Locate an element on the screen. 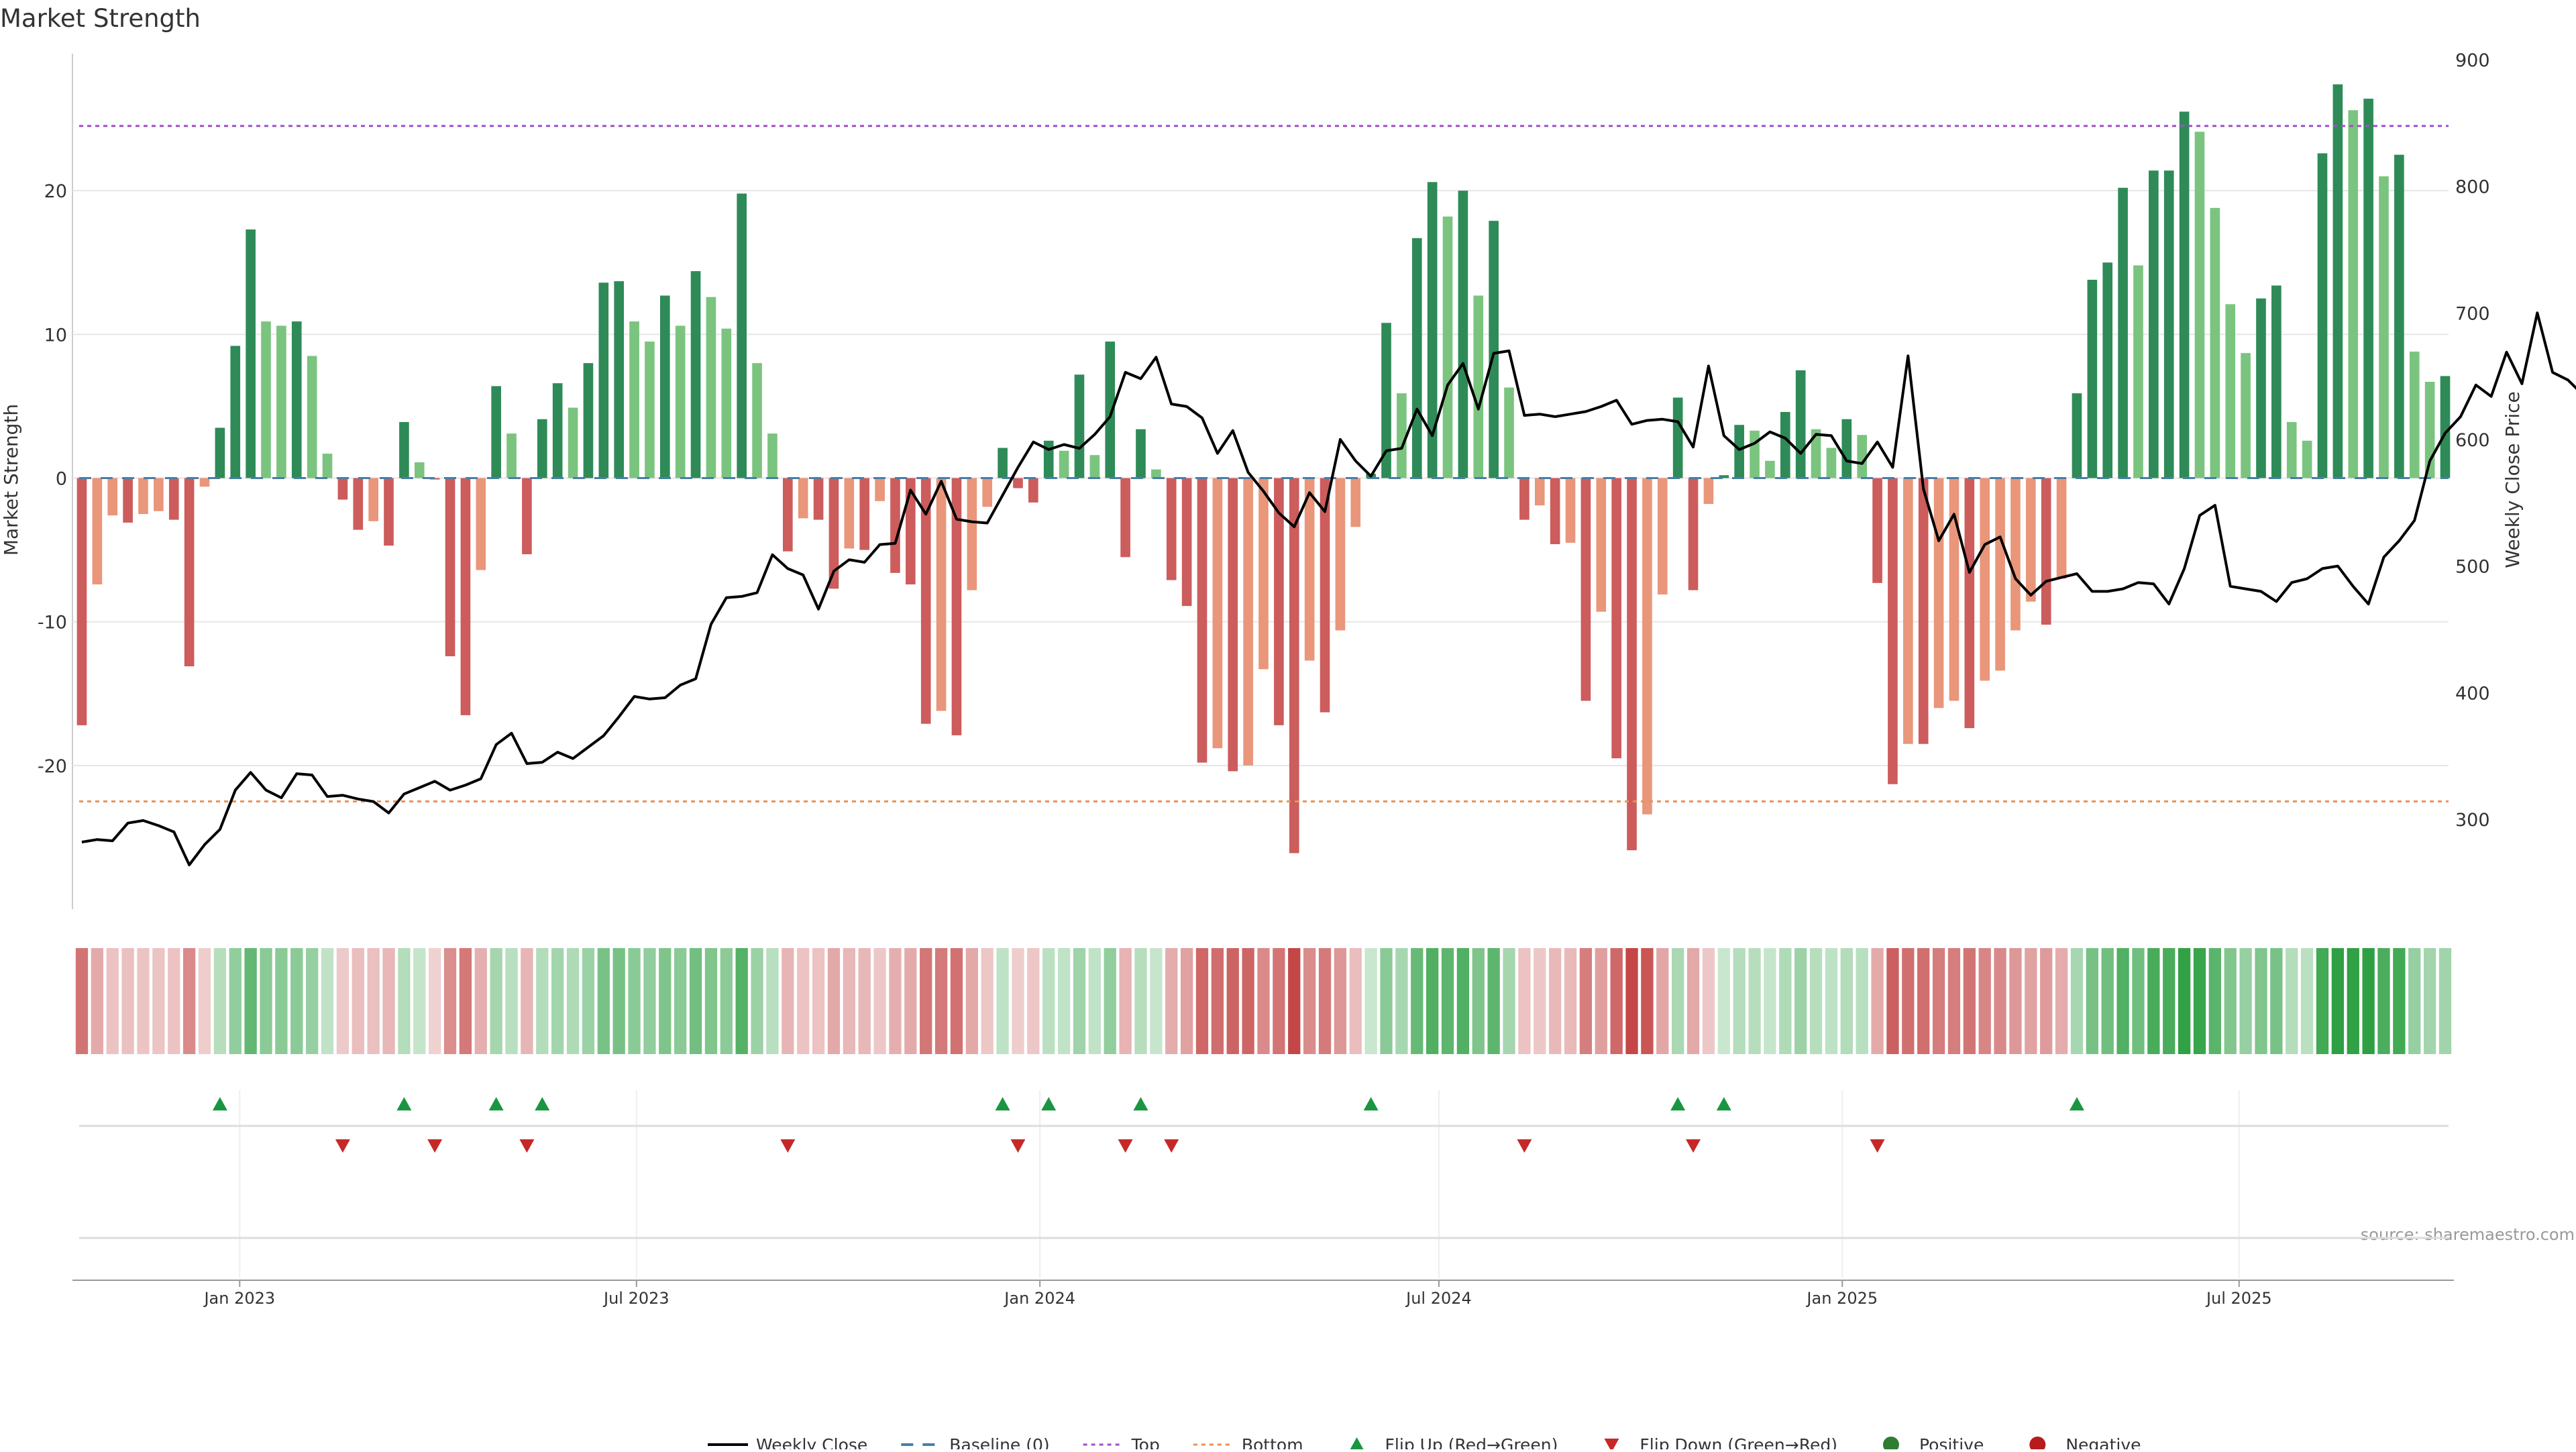  legend-label: Bottom is located at coordinates (1272, 1442).